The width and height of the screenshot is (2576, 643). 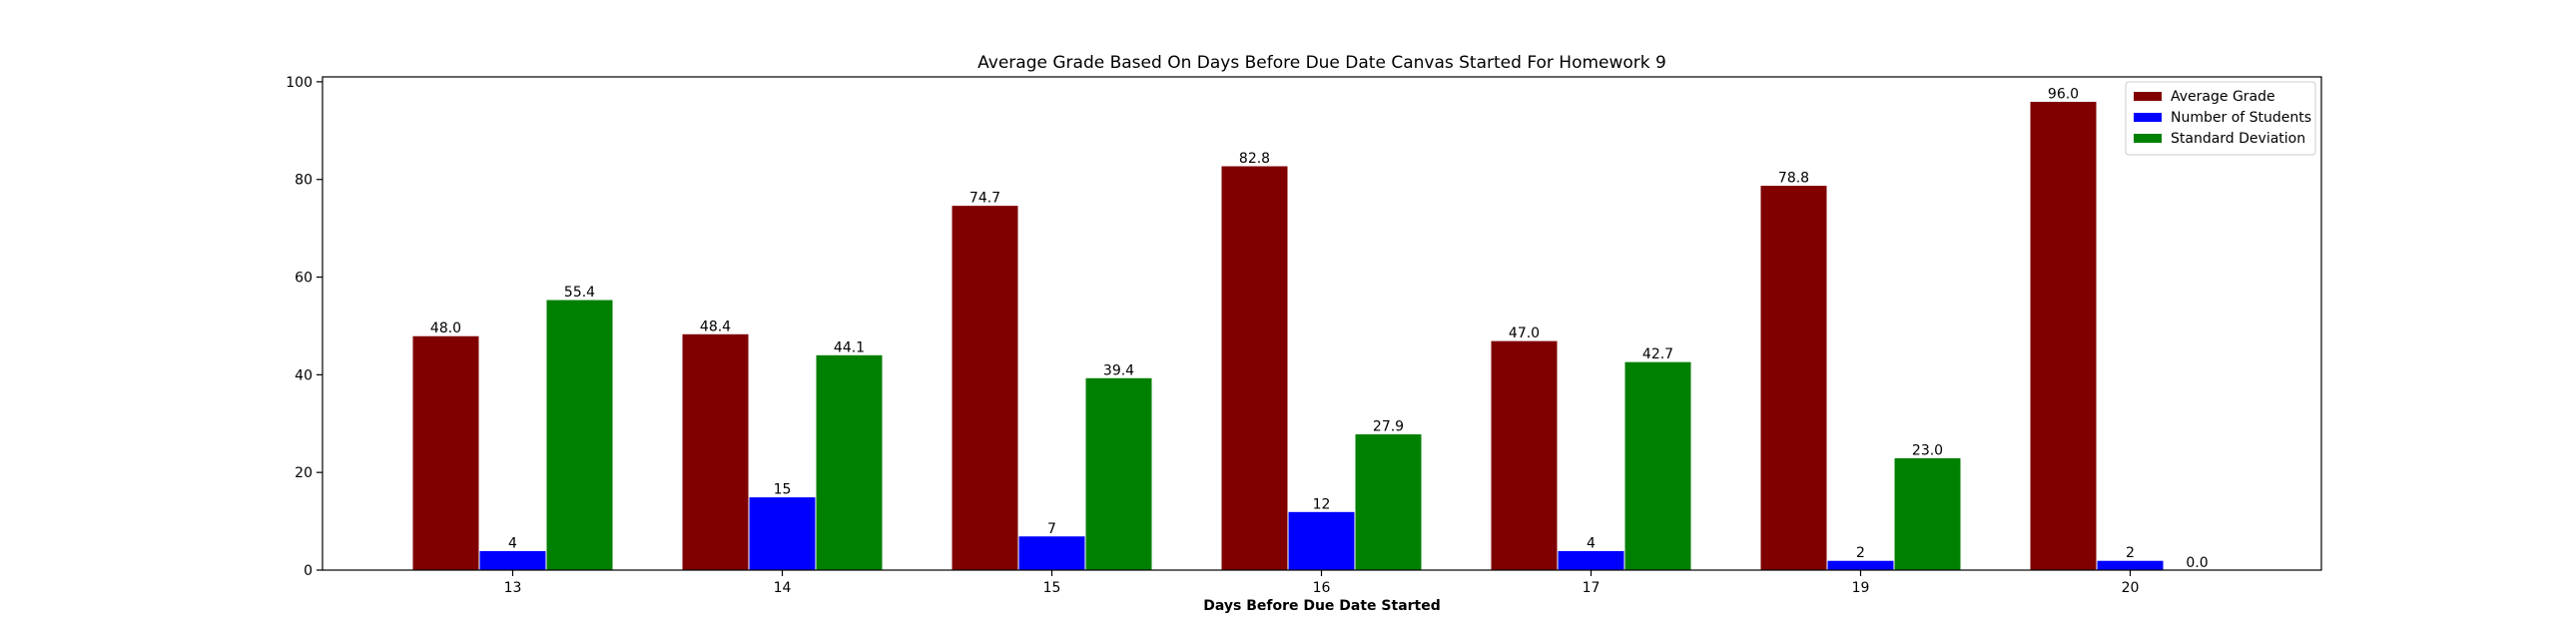 I want to click on data-label-standard-deviation-13: 55.4, so click(x=579, y=293).